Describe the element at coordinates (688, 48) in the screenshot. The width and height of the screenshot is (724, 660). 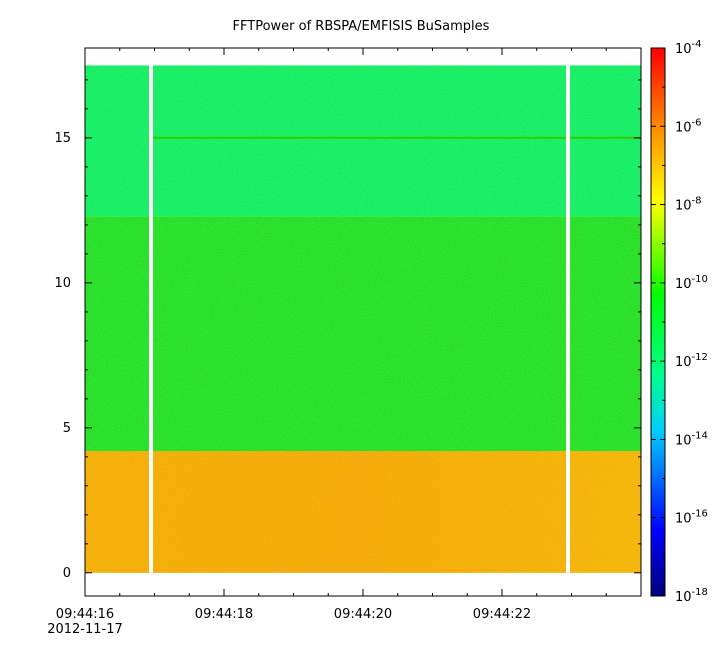
I see `colorbar-tick-label-0: 10⁻⁴` at that location.